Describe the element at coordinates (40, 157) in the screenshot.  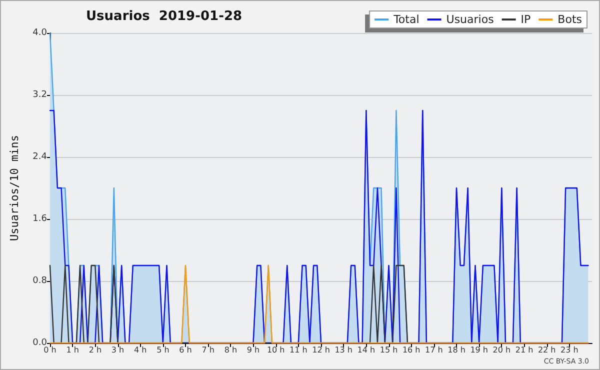
I see `y-tick-label: 2.4` at that location.